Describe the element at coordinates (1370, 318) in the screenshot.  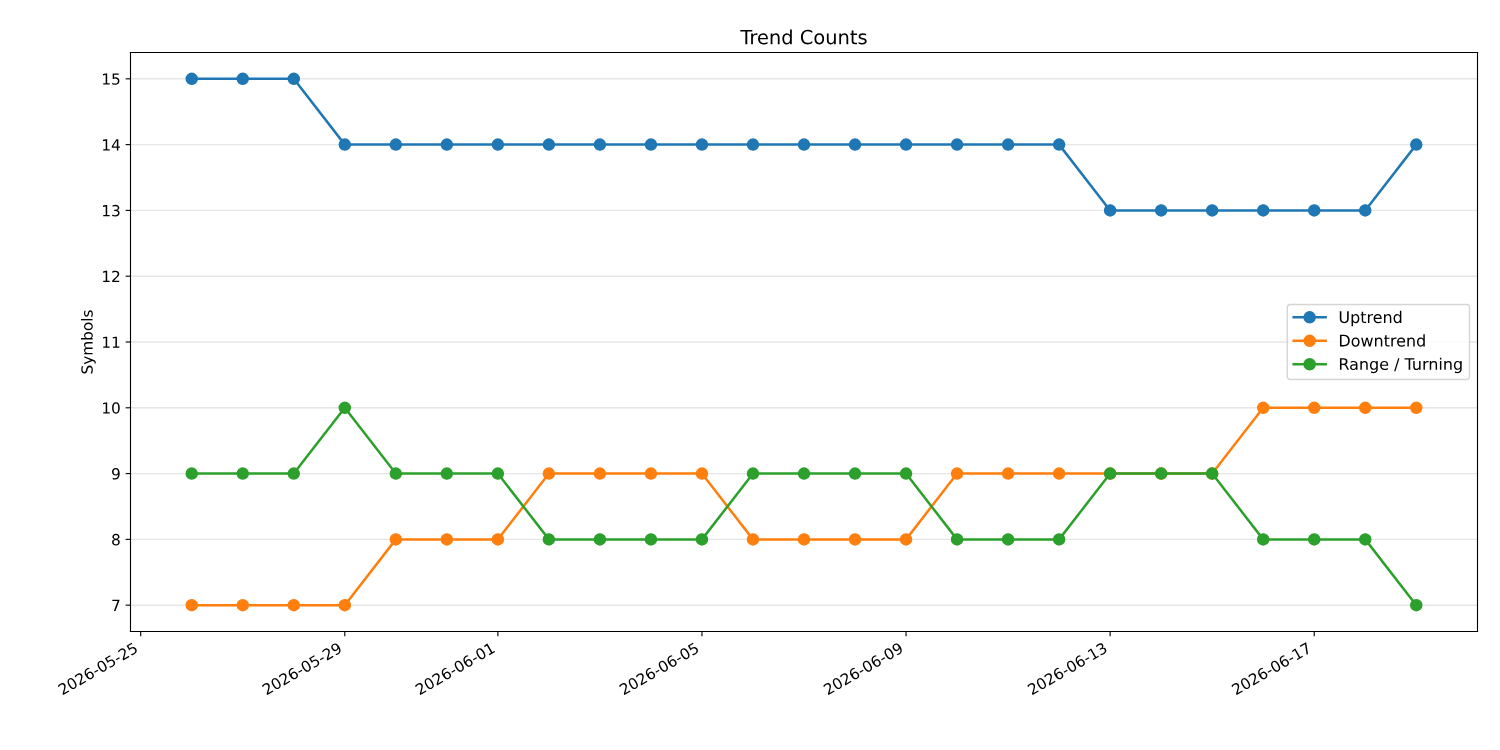
I see `legend-label: Uptrend` at that location.